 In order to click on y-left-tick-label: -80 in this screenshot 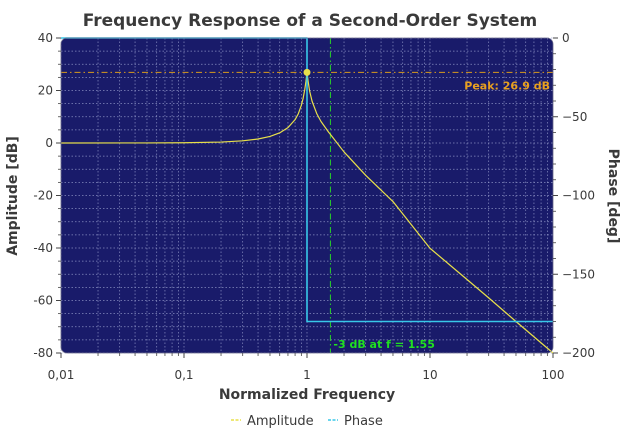, I will do `click(43, 353)`.